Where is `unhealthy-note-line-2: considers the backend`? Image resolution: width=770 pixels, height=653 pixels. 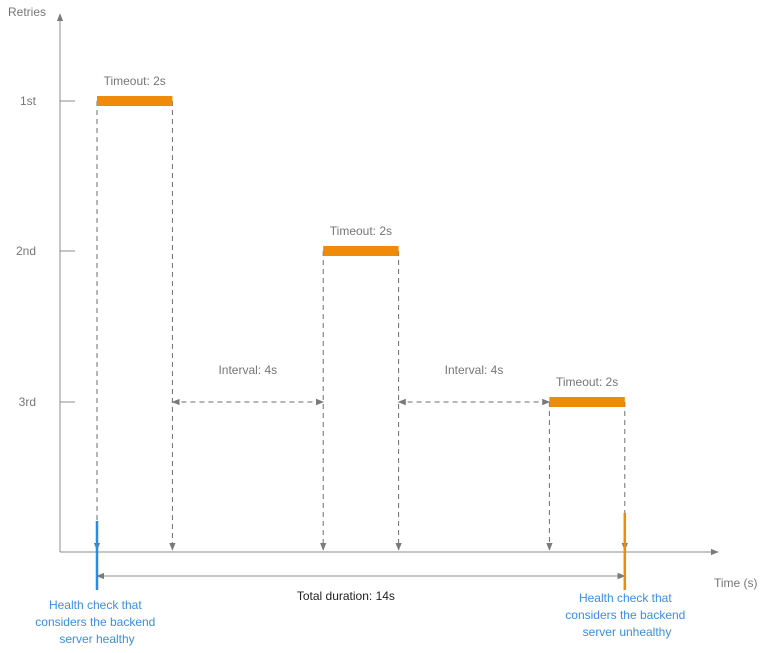 unhealthy-note-line-2: considers the backend is located at coordinates (625, 615).